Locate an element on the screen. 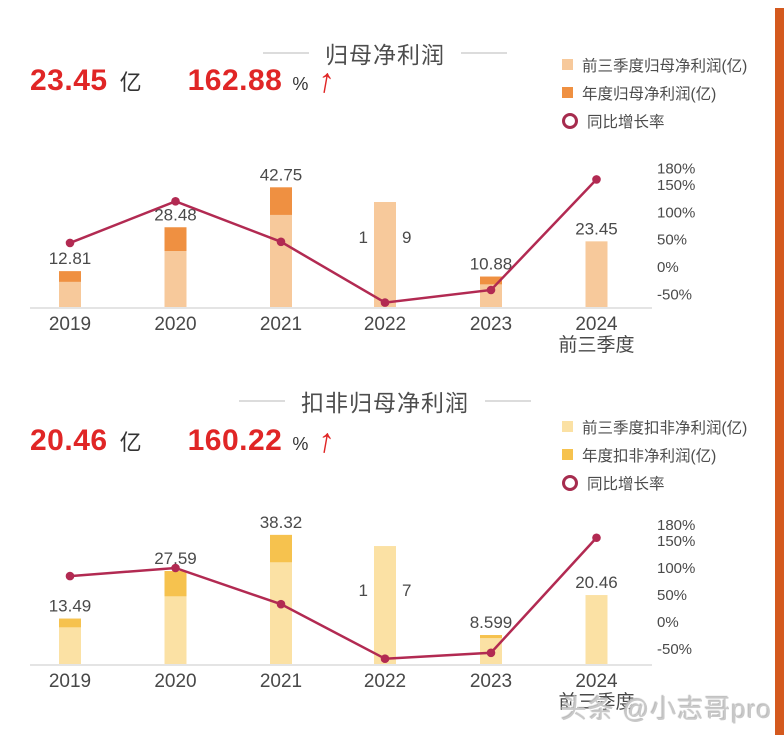 The height and width of the screenshot is (735, 784). legend-label: 前三季度扣非净利润(亿) is located at coordinates (665, 428).